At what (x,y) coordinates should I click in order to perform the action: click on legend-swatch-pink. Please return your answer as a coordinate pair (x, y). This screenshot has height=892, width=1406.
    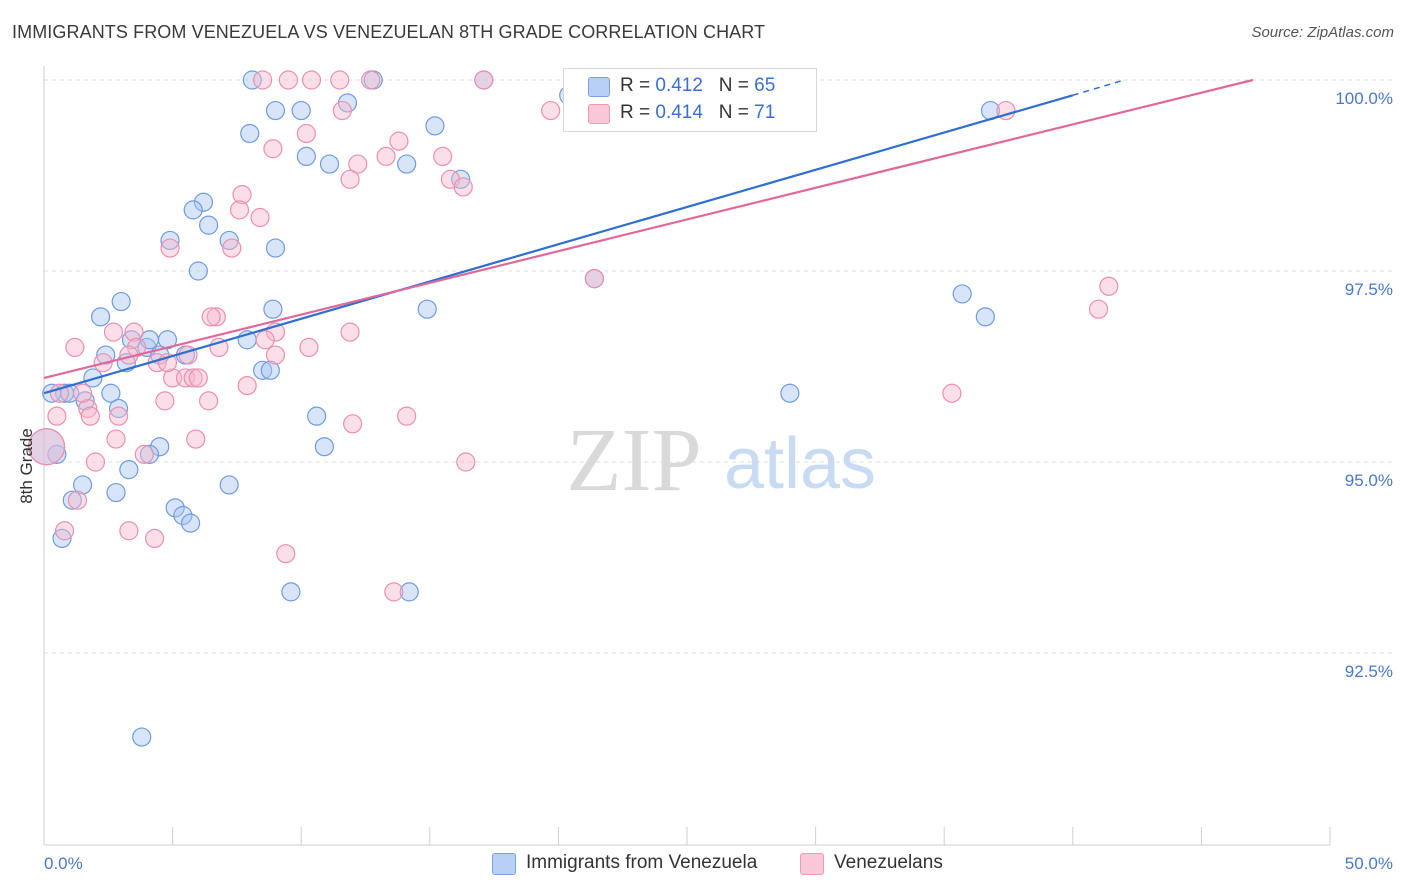
    Looking at the image, I should click on (599, 114).